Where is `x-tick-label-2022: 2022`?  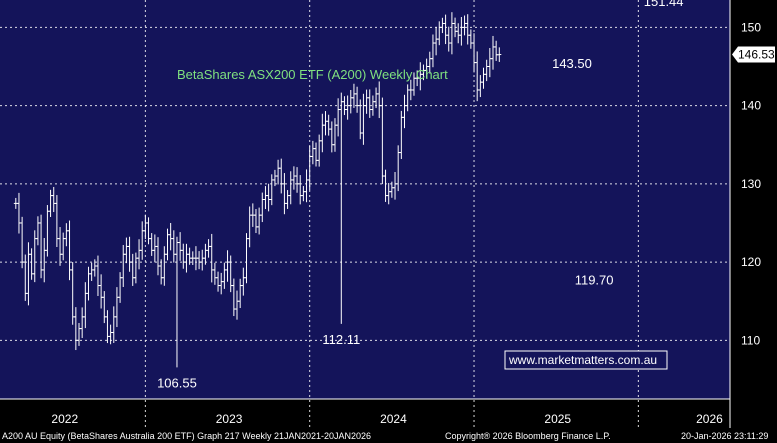
x-tick-label-2022: 2022 is located at coordinates (64, 419).